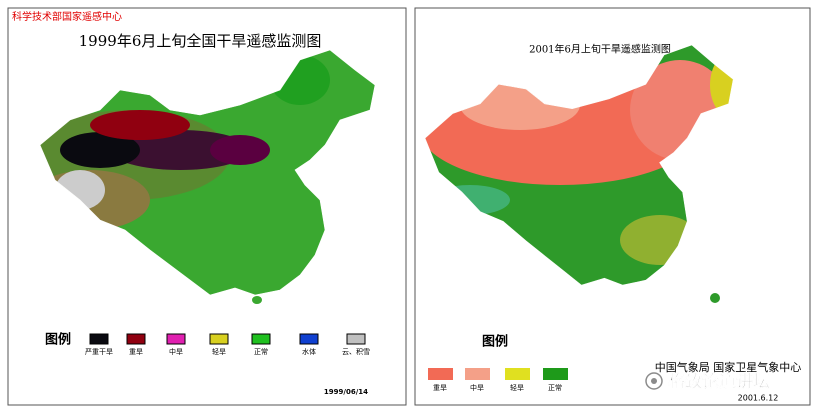 The height and width of the screenshot is (417, 818). What do you see at coordinates (99, 352) in the screenshot?
I see `legend-label: 严重干旱` at bounding box center [99, 352].